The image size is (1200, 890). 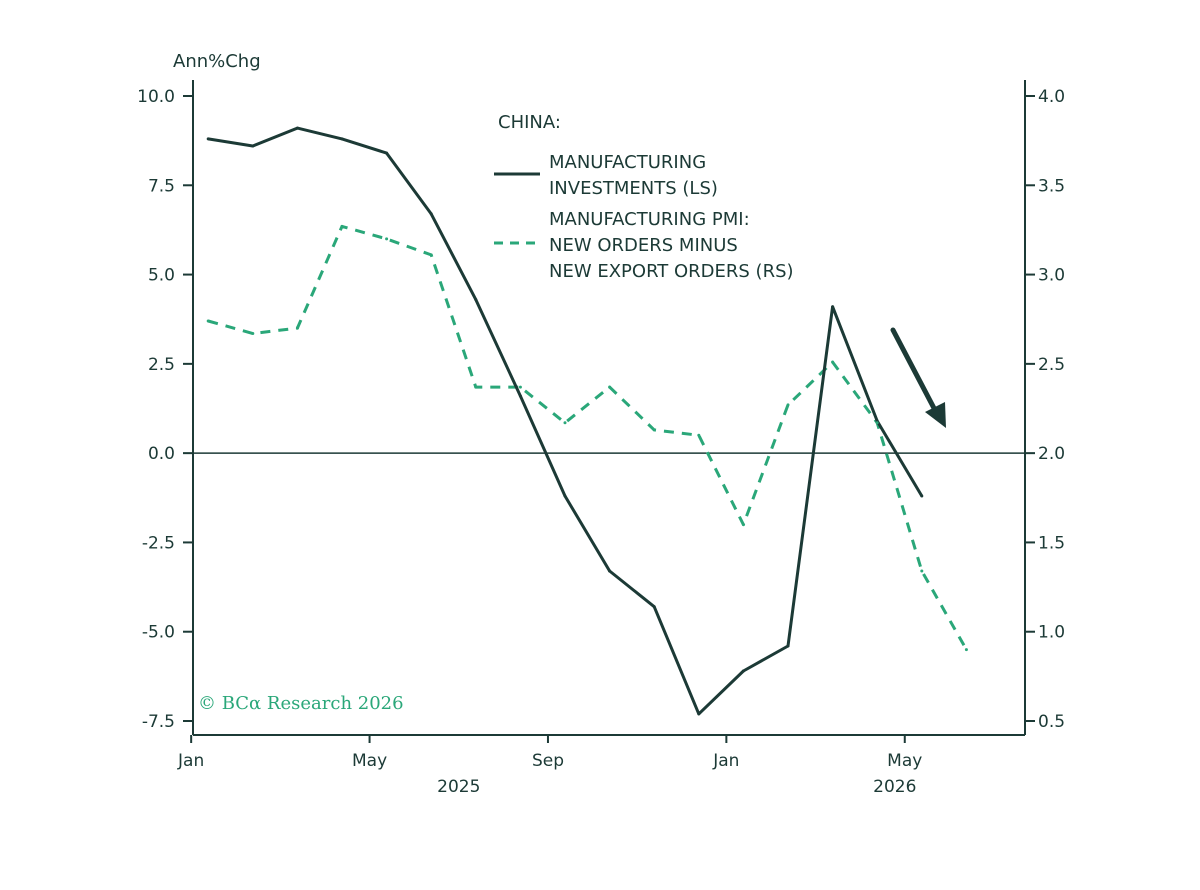 I want to click on unit-label: Ann%Chg, so click(x=217, y=61).